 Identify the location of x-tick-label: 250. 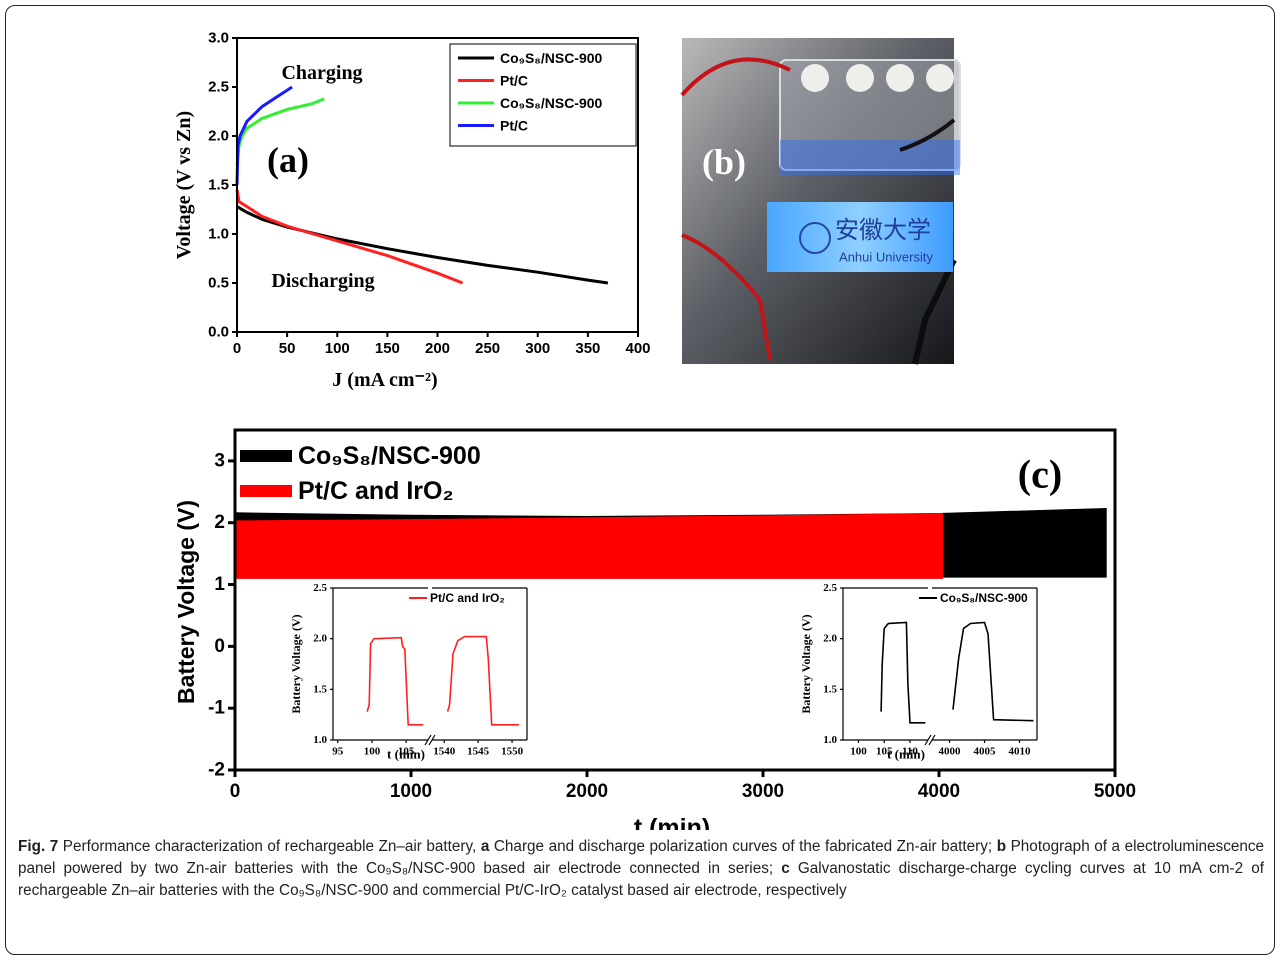
(487, 348).